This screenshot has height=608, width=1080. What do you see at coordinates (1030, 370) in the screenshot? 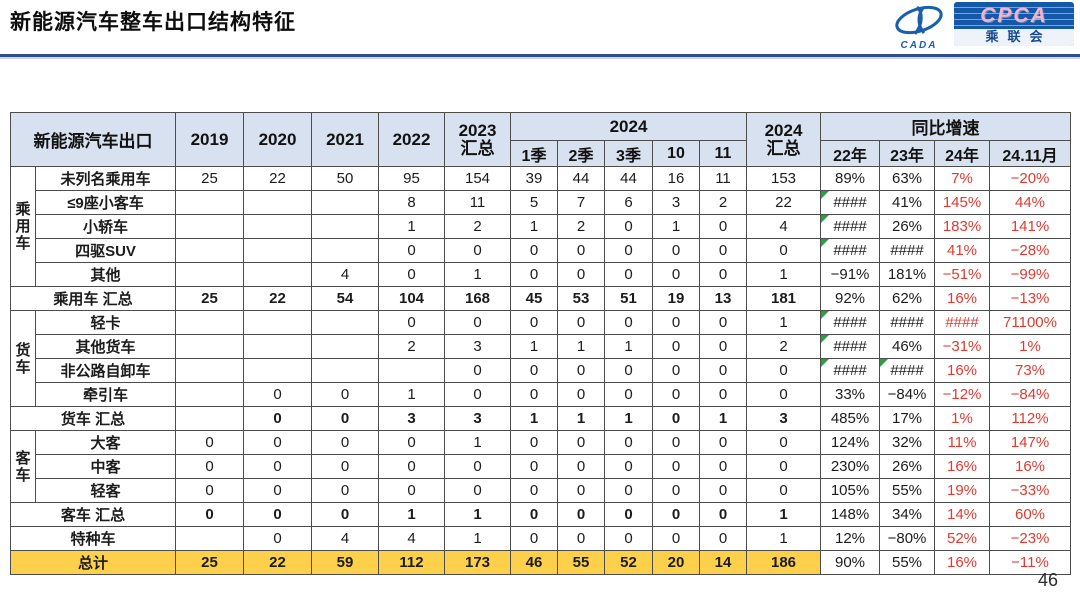
I see `yoy-cell: 73%` at bounding box center [1030, 370].